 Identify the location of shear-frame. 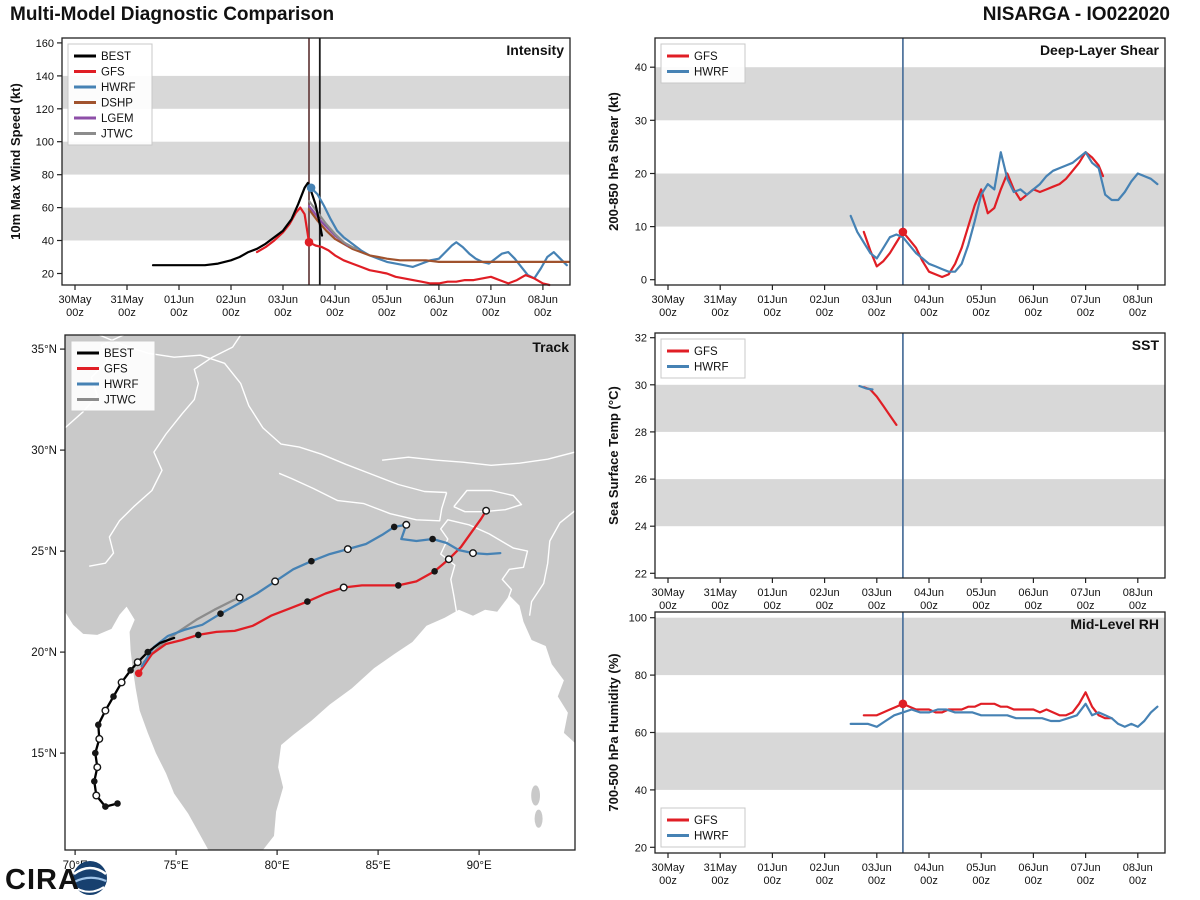
(910, 161).